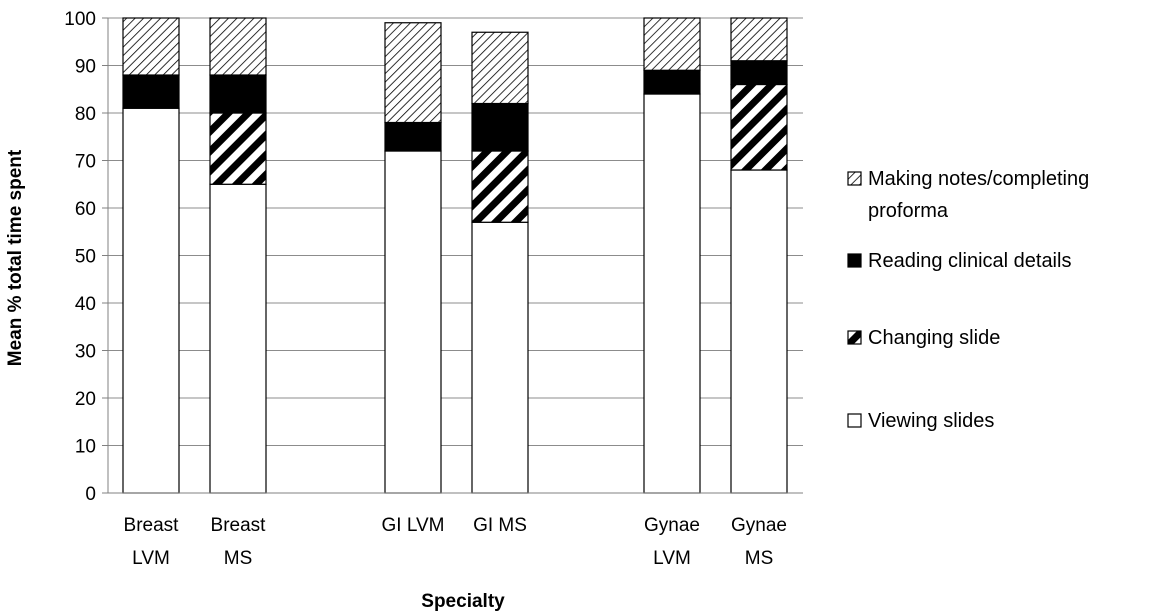  I want to click on y-tick-label: 0, so click(90, 494).